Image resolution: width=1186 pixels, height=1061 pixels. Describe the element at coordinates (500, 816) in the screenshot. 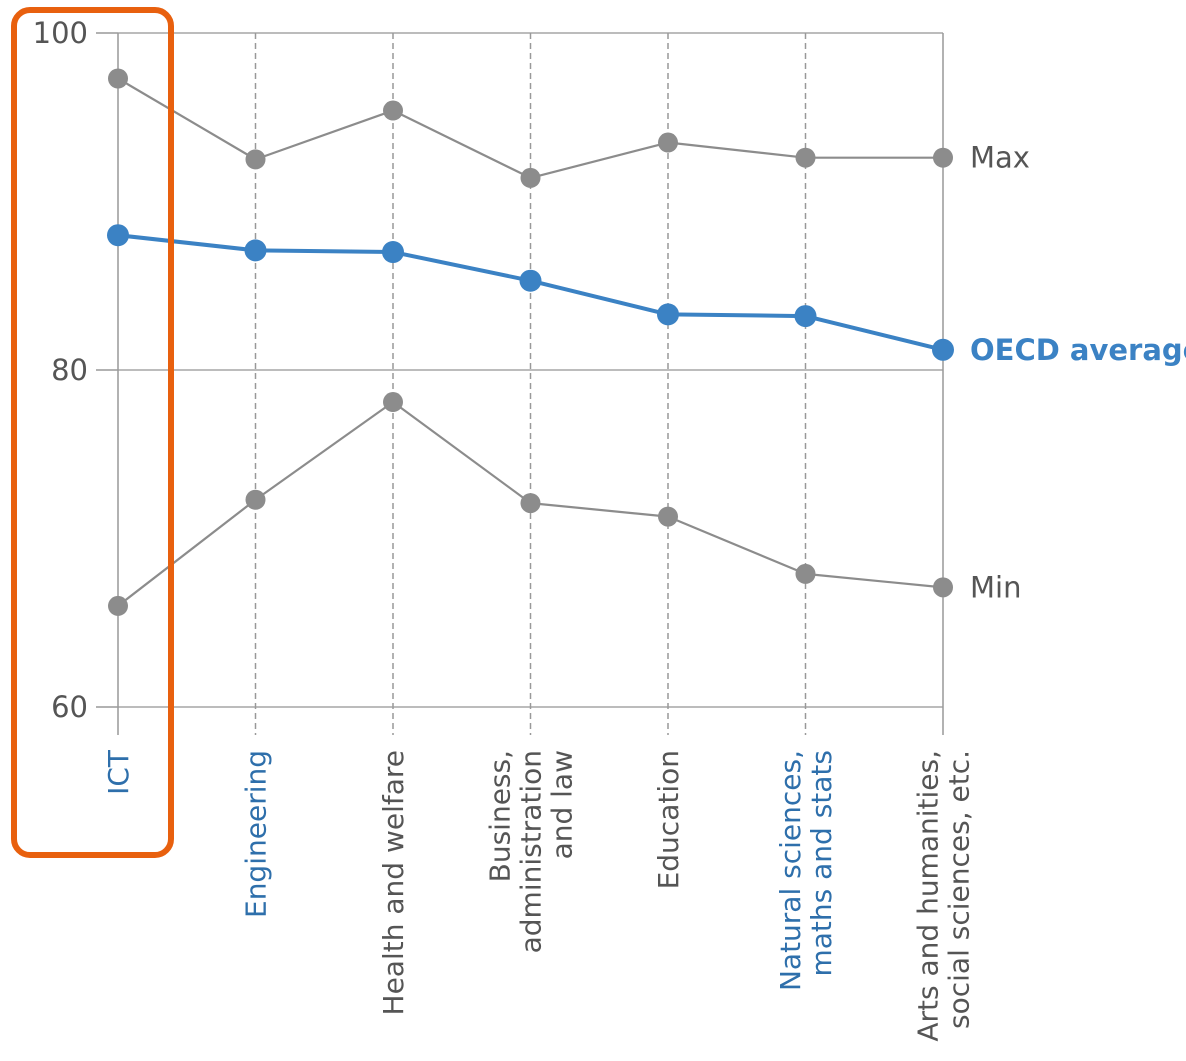

I see `category-label-line: Business,` at that location.